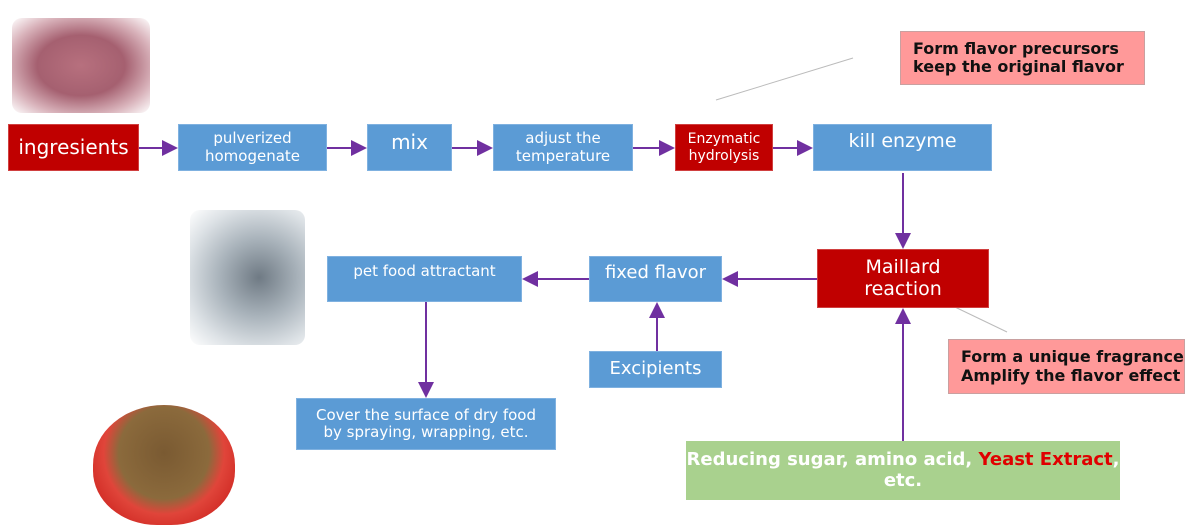 Image resolution: width=1200 pixels, height=528 pixels. What do you see at coordinates (563, 147) in the screenshot?
I see `node-adjust-temperature: adjust the temperature` at bounding box center [563, 147].